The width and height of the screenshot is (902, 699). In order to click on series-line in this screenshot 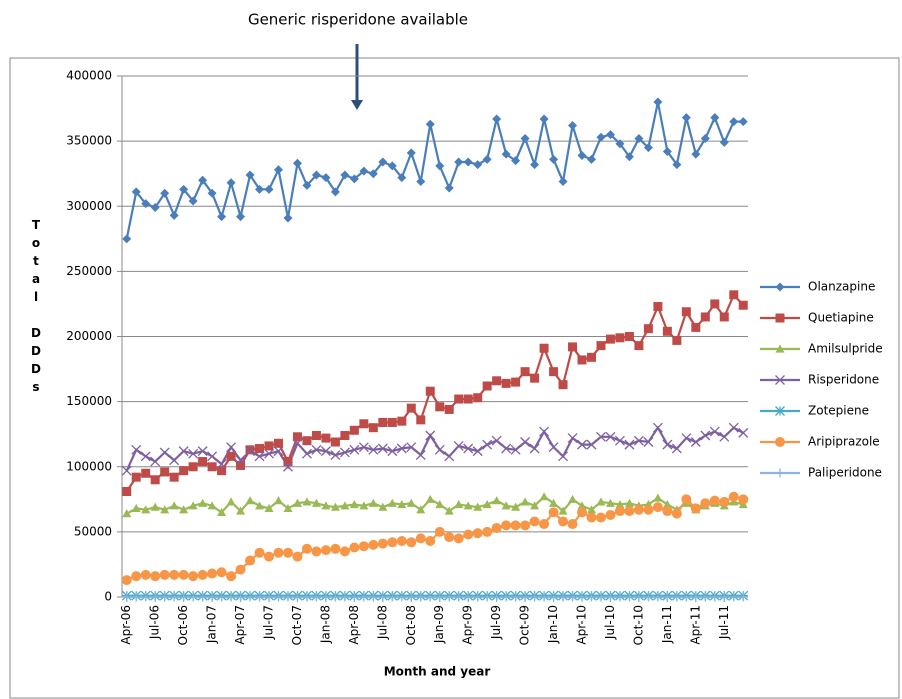, I will do `click(434, 448)`.